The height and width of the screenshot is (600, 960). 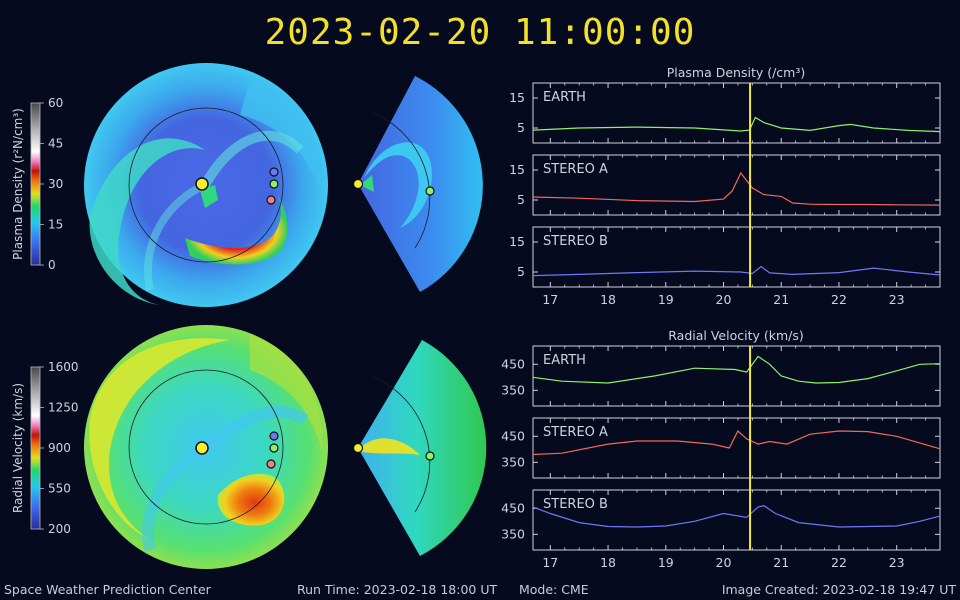 What do you see at coordinates (274, 172) in the screenshot?
I see `stereo-b-marker` at bounding box center [274, 172].